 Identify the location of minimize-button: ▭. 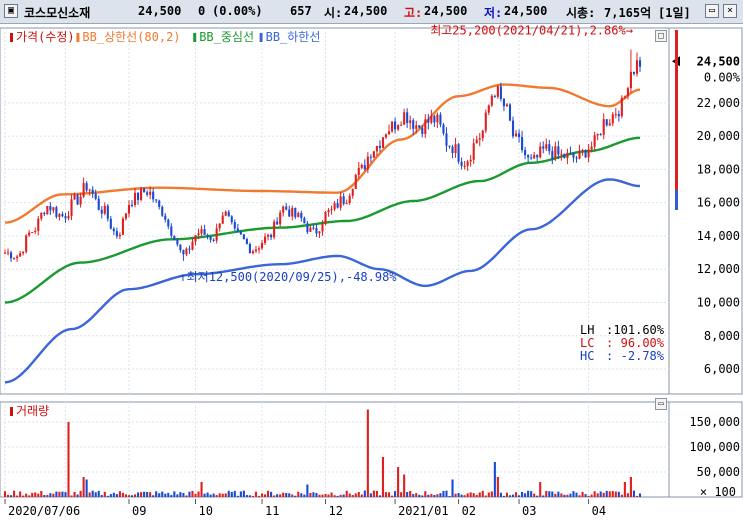
(712, 11).